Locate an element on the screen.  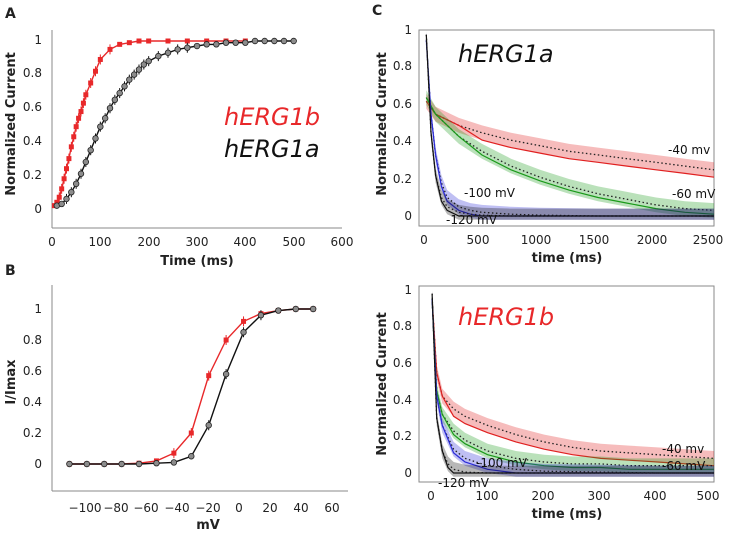
panel-a-ytick: 0.4 is located at coordinates (32, 141).